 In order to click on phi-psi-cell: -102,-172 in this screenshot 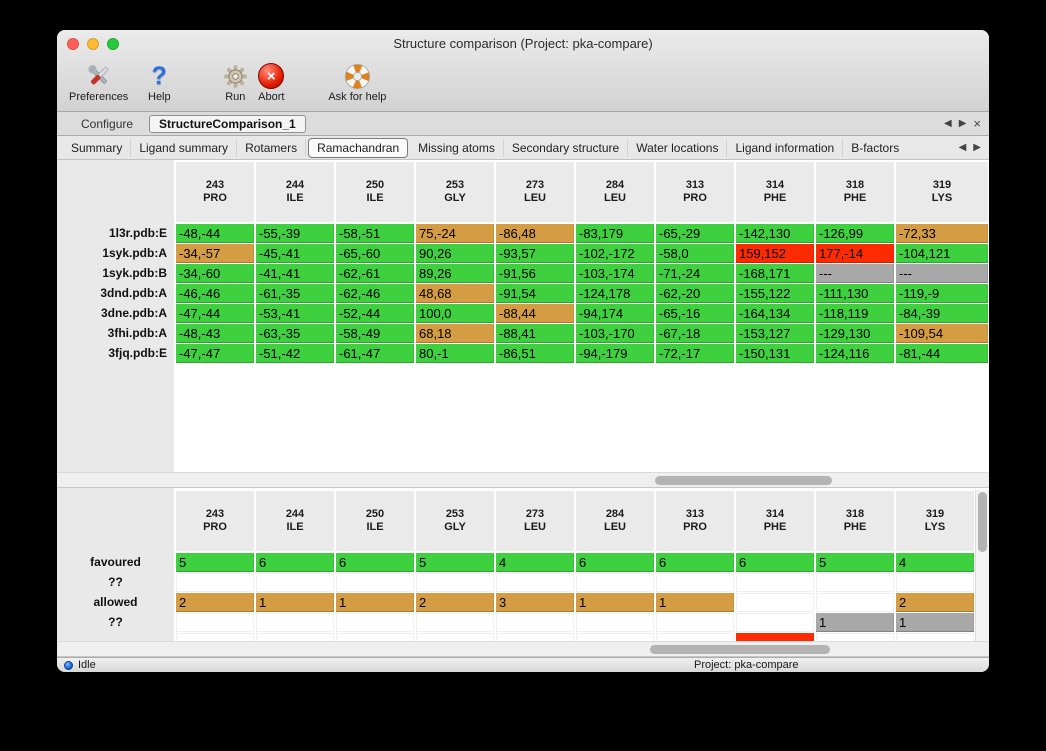, I will do `click(615, 253)`.